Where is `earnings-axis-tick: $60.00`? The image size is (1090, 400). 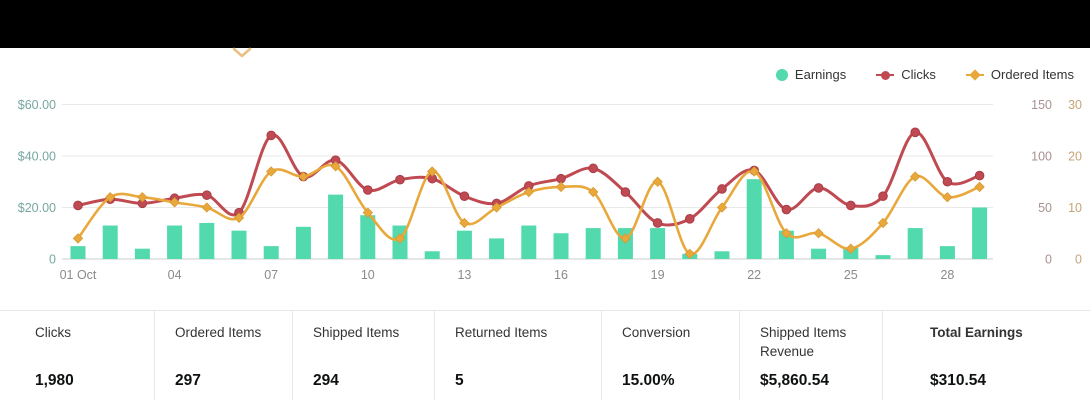 earnings-axis-tick: $60.00 is located at coordinates (37, 105).